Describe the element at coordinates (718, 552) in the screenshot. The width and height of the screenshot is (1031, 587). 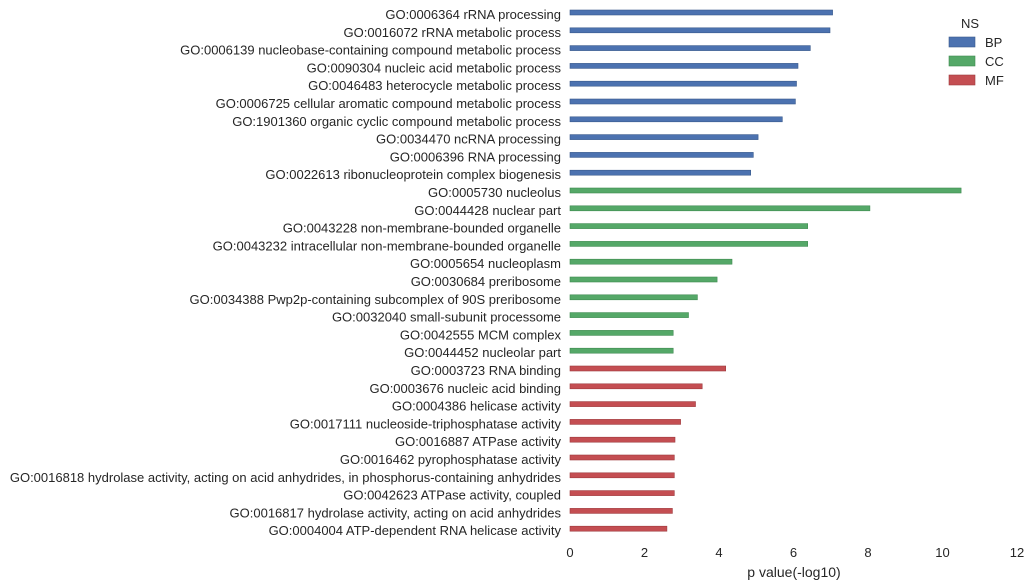
I see `x-tick-label: 4` at that location.